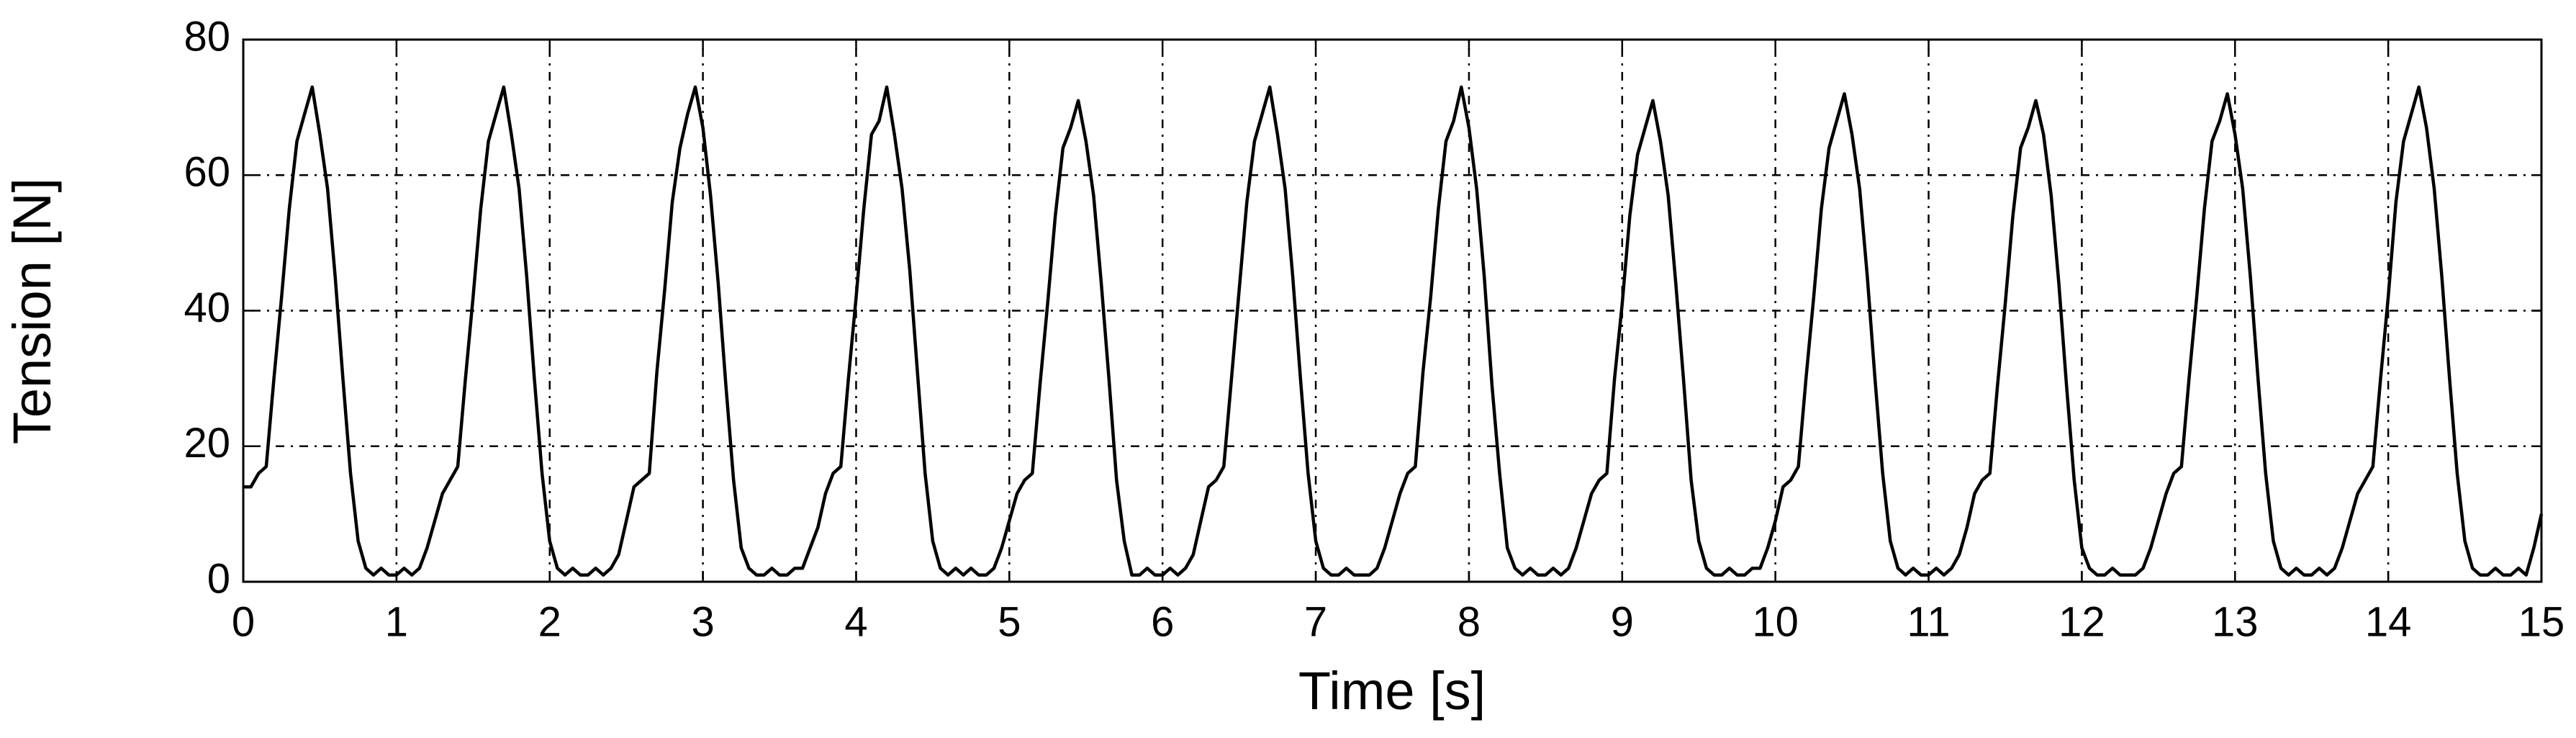  What do you see at coordinates (1009, 621) in the screenshot?
I see `x-tick-label: 5` at bounding box center [1009, 621].